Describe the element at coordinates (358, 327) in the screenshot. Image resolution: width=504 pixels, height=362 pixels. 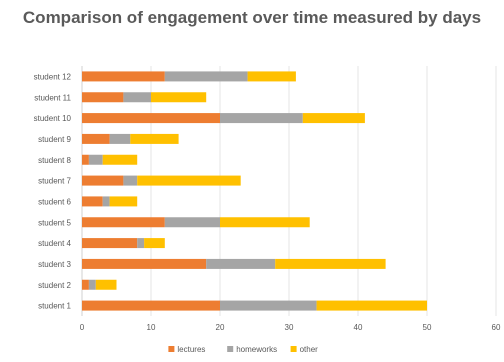
I see `x-tick-label: 40` at that location.